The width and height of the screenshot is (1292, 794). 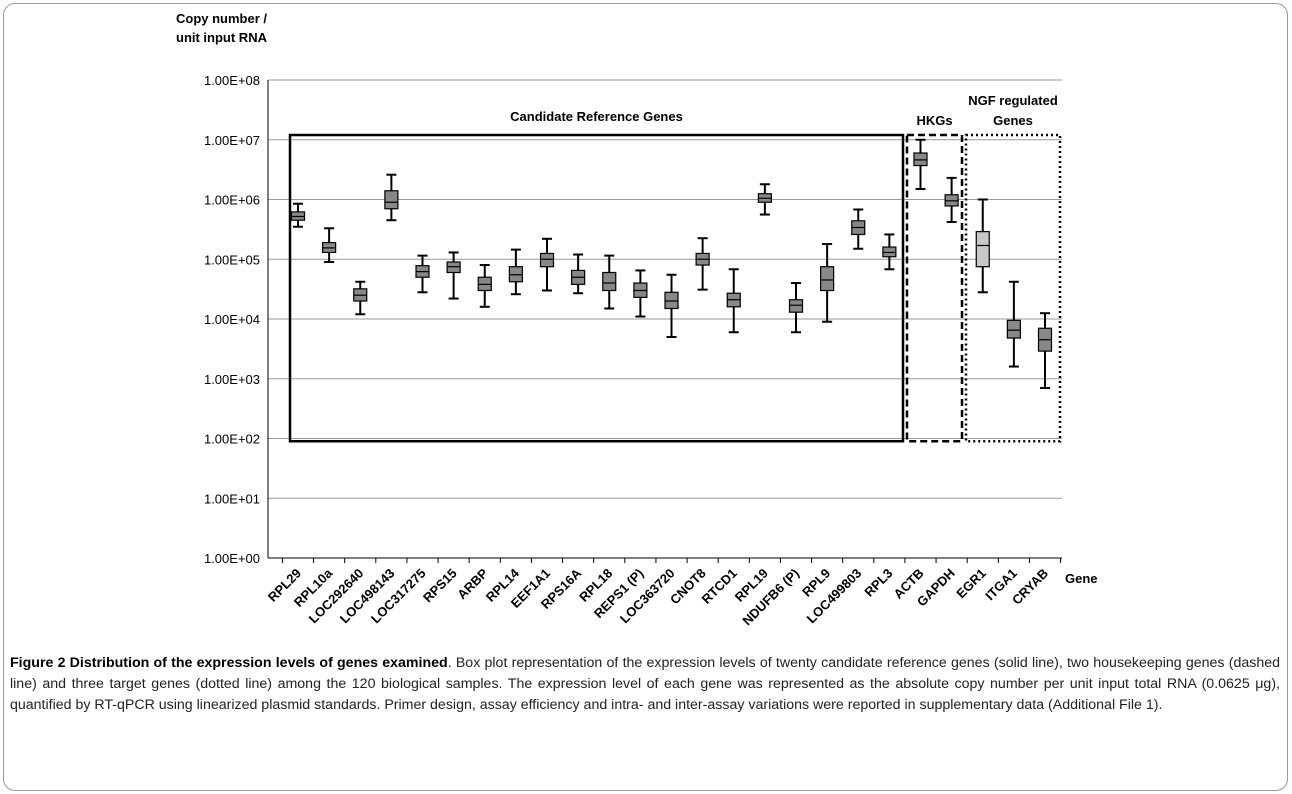 I want to click on y-tick-label: 1.00E+03, so click(x=232, y=379).